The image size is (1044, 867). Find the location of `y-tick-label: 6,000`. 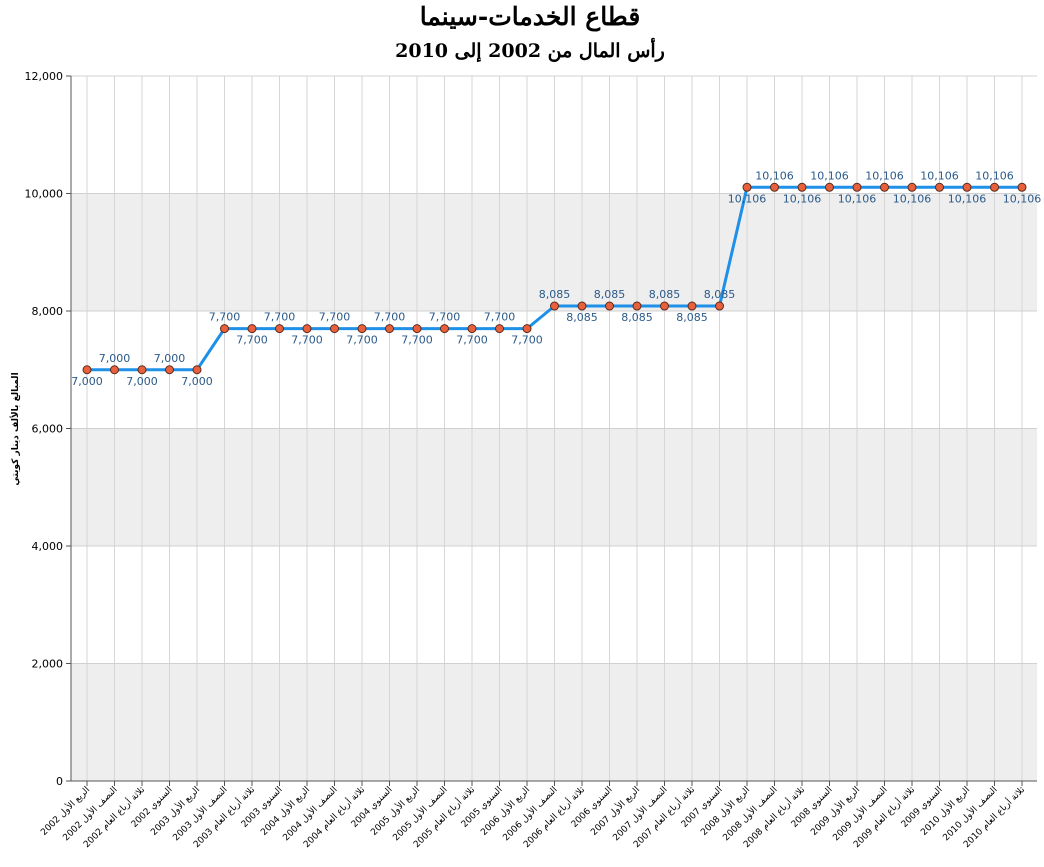

y-tick-label: 6,000 is located at coordinates (48, 429).